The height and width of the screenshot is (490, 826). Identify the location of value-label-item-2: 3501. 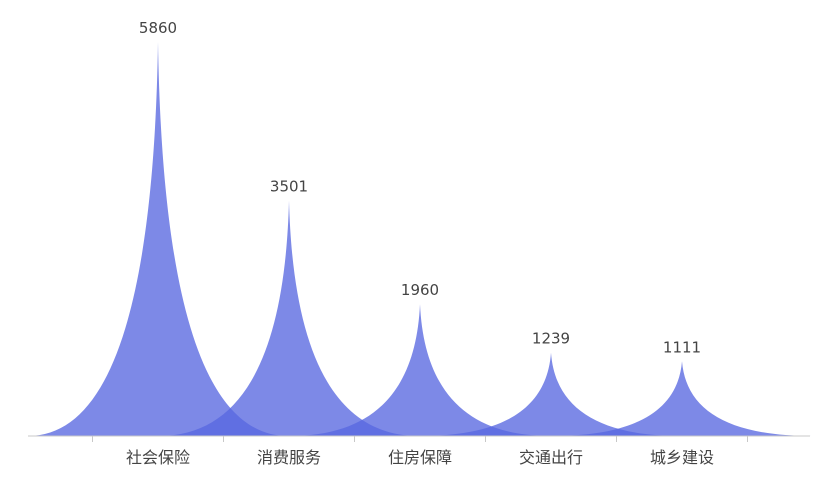
(289, 187).